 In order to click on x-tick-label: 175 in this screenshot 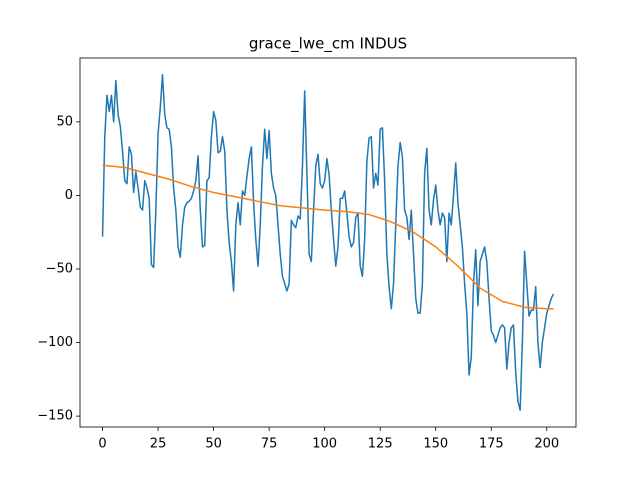, I will do `click(491, 444)`.